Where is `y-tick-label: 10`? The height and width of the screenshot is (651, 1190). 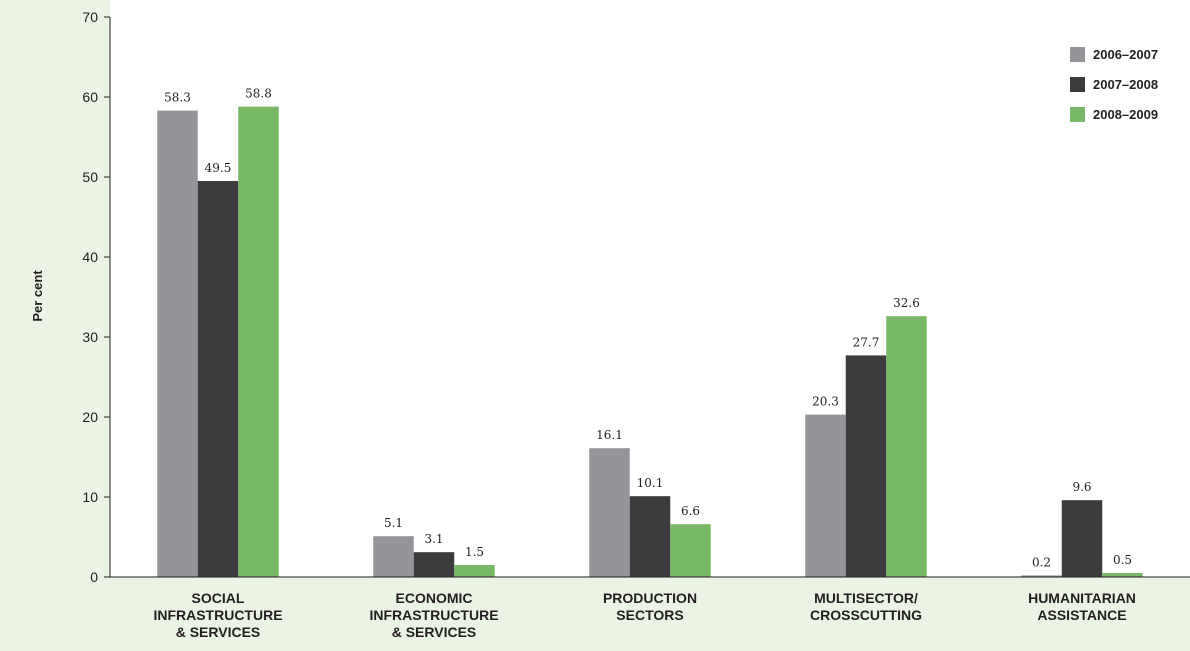
y-tick-label: 10 is located at coordinates (90, 497).